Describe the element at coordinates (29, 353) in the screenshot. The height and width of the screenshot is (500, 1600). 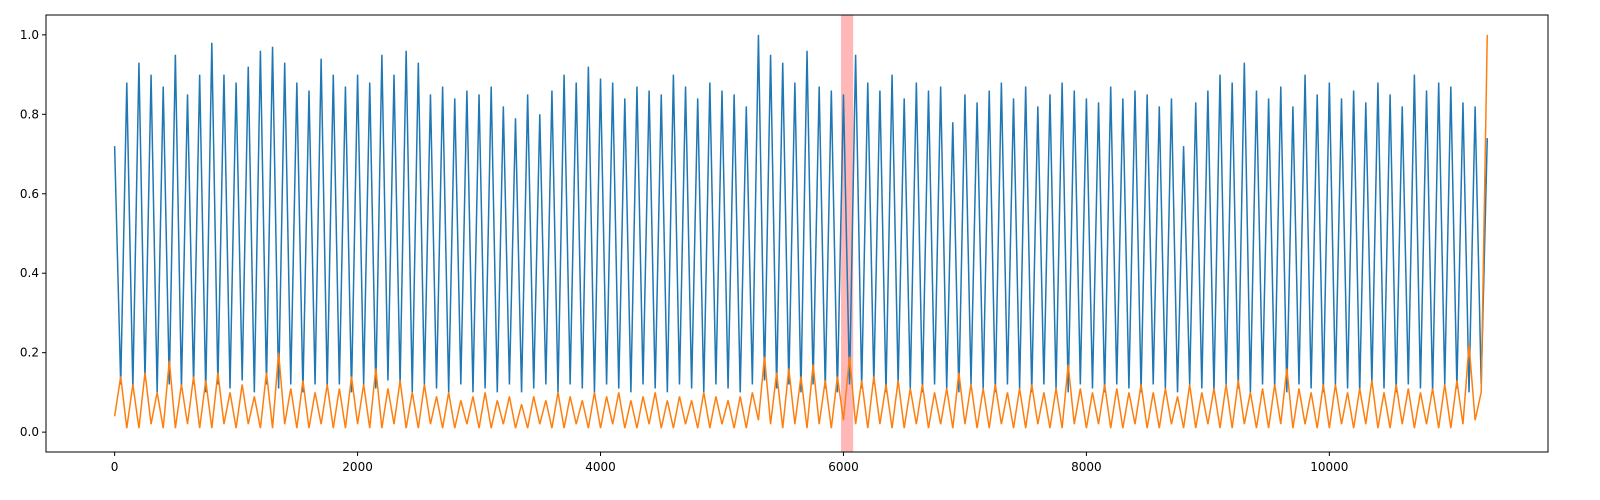
I see `y-tick-label: 0.2` at that location.